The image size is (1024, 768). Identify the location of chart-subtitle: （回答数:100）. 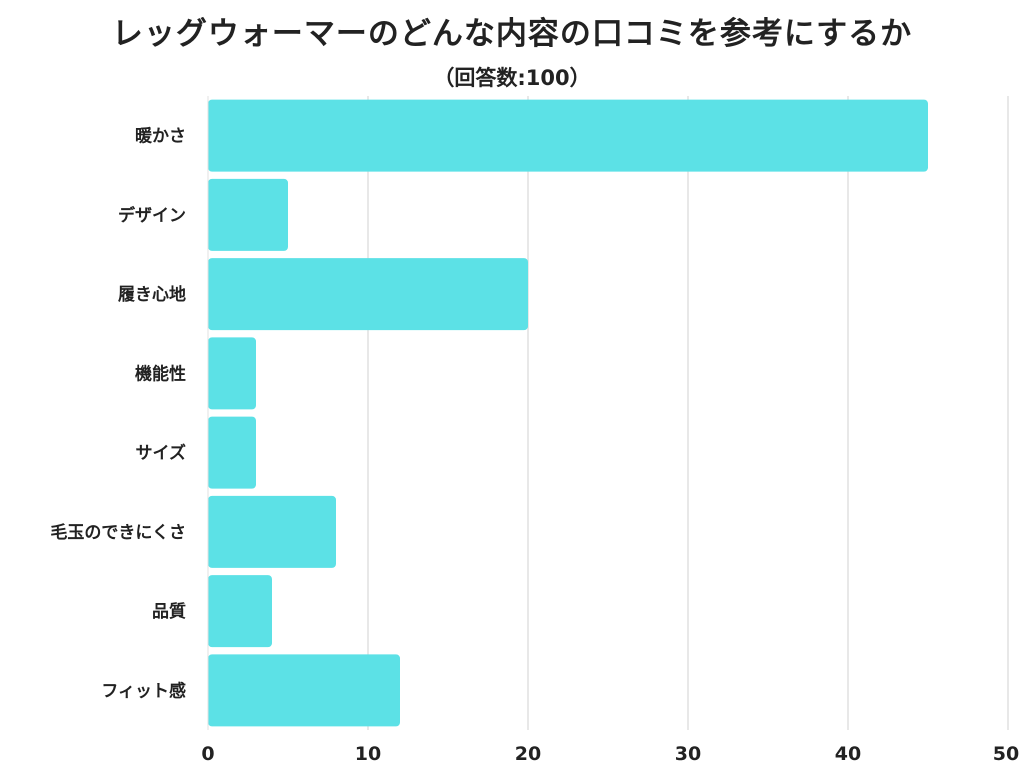
(512, 78).